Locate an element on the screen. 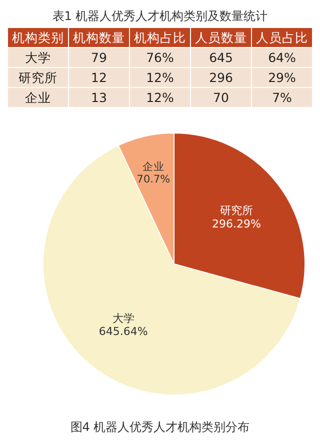  text: 64% is located at coordinates (282, 57).